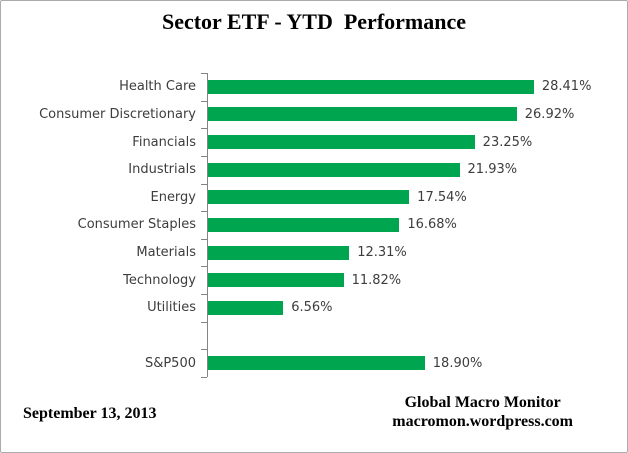 The height and width of the screenshot is (453, 628). Describe the element at coordinates (417, 308) in the screenshot. I see `bar-wrap: 6.56%` at that location.